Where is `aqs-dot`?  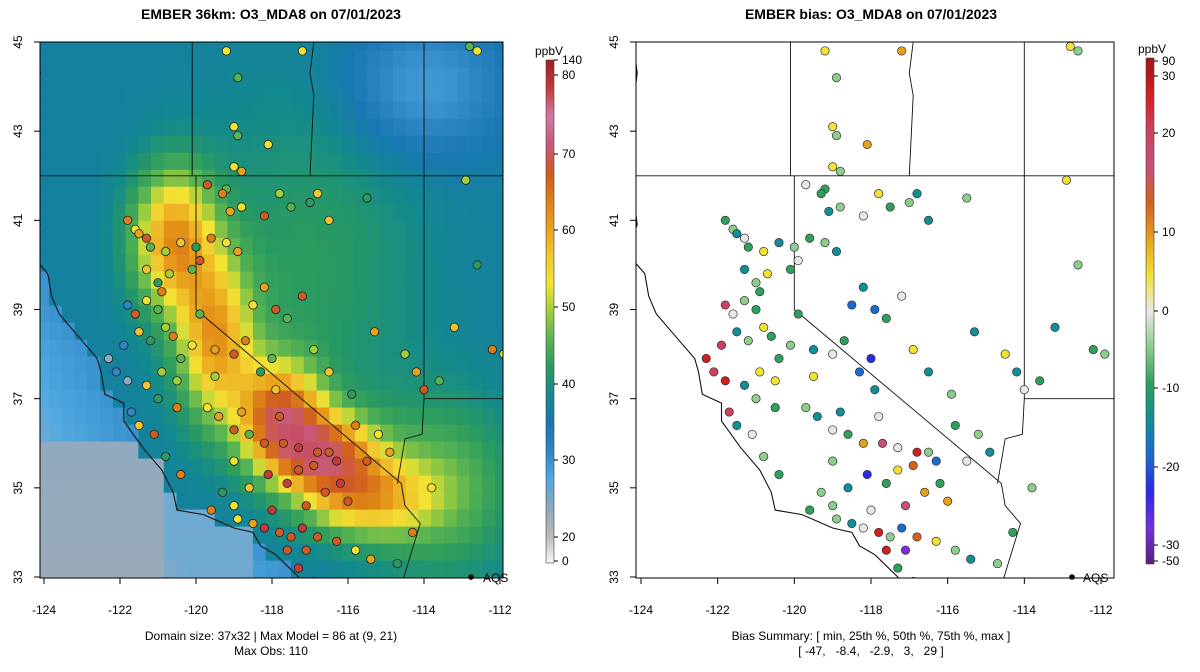 aqs-dot is located at coordinates (1072, 577).